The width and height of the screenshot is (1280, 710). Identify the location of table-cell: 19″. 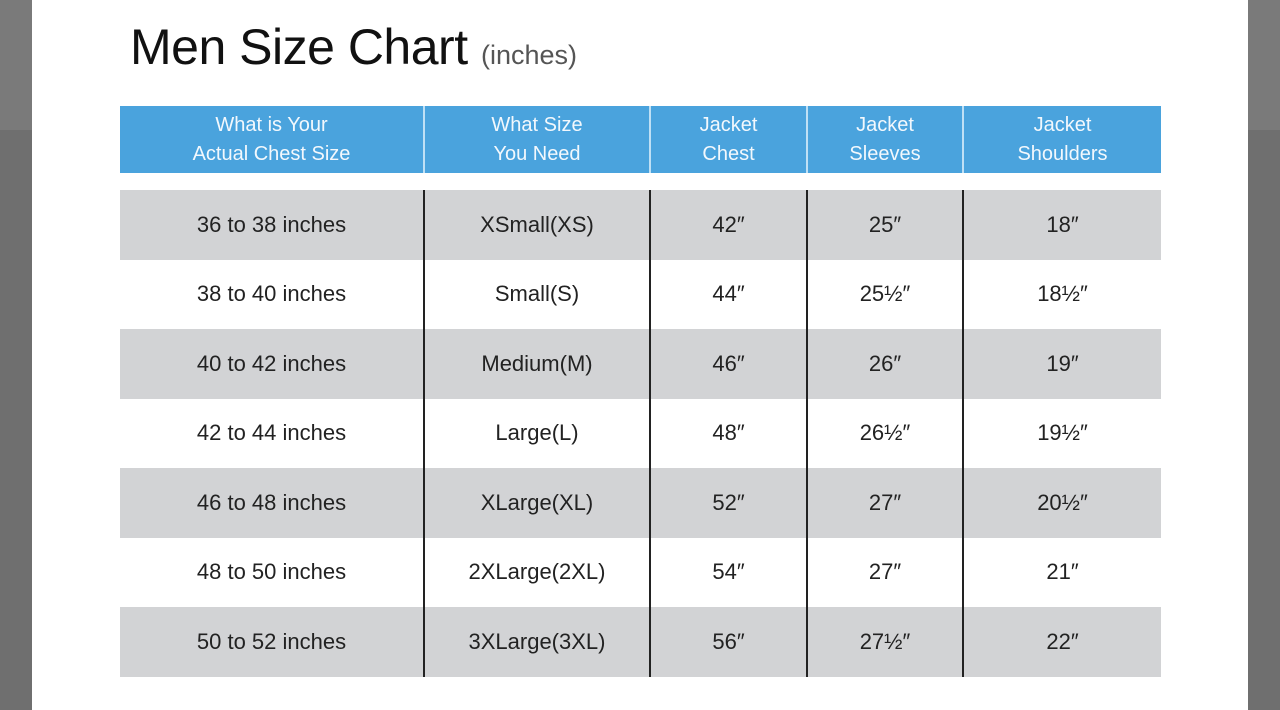
(1062, 363).